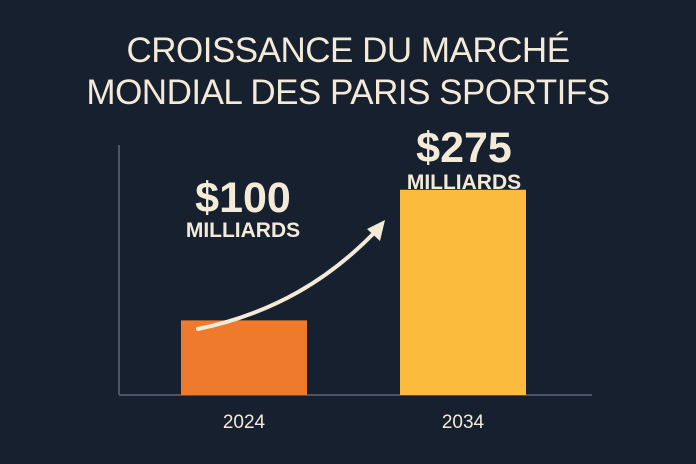  What do you see at coordinates (463, 422) in the screenshot?
I see `x-tick-label-2034: 2034` at bounding box center [463, 422].